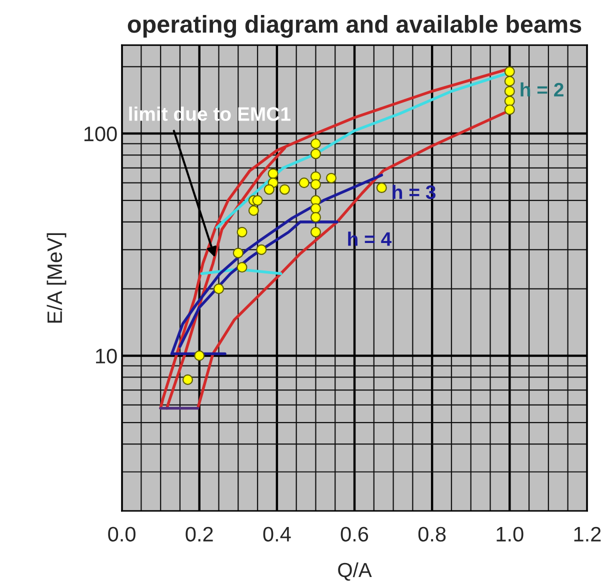 This screenshot has height=586, width=606. What do you see at coordinates (355, 571) in the screenshot?
I see `x-axis-title: Q/A` at bounding box center [355, 571].